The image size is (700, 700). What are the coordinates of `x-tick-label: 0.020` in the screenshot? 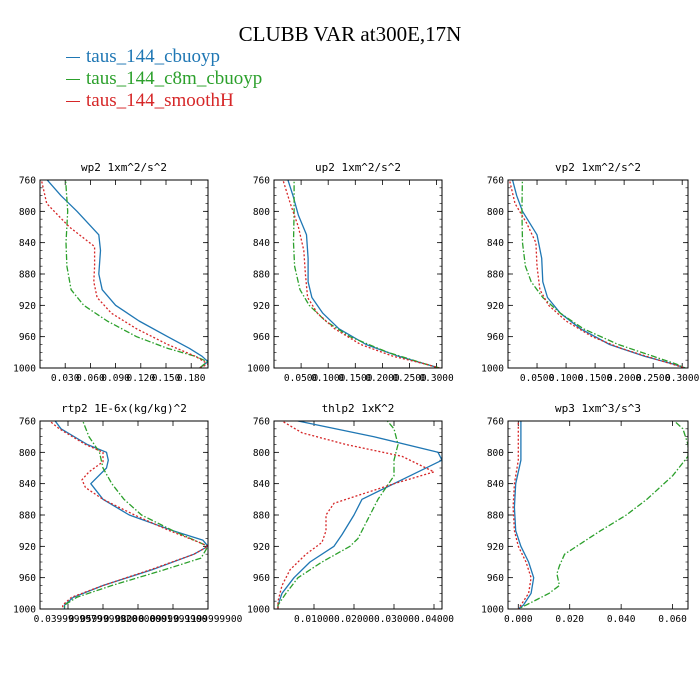 It's located at (569, 619).